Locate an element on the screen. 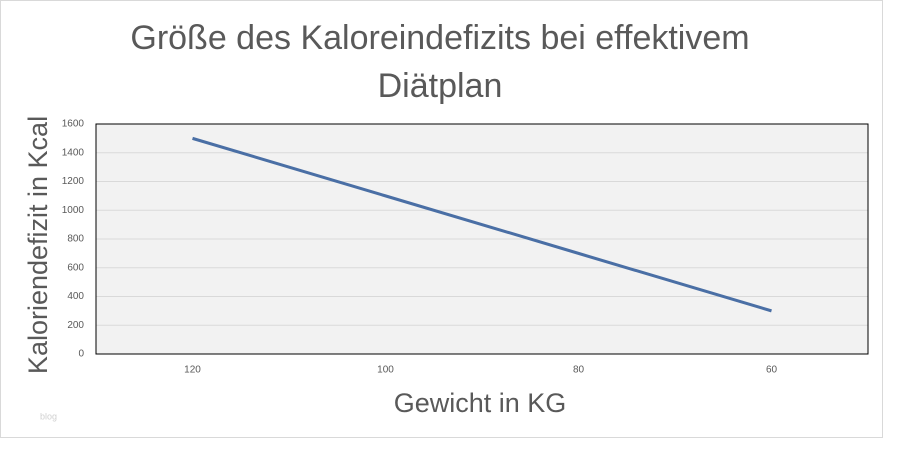 Image resolution: width=910 pixels, height=462 pixels. y-tick-label: 200 is located at coordinates (75, 325).